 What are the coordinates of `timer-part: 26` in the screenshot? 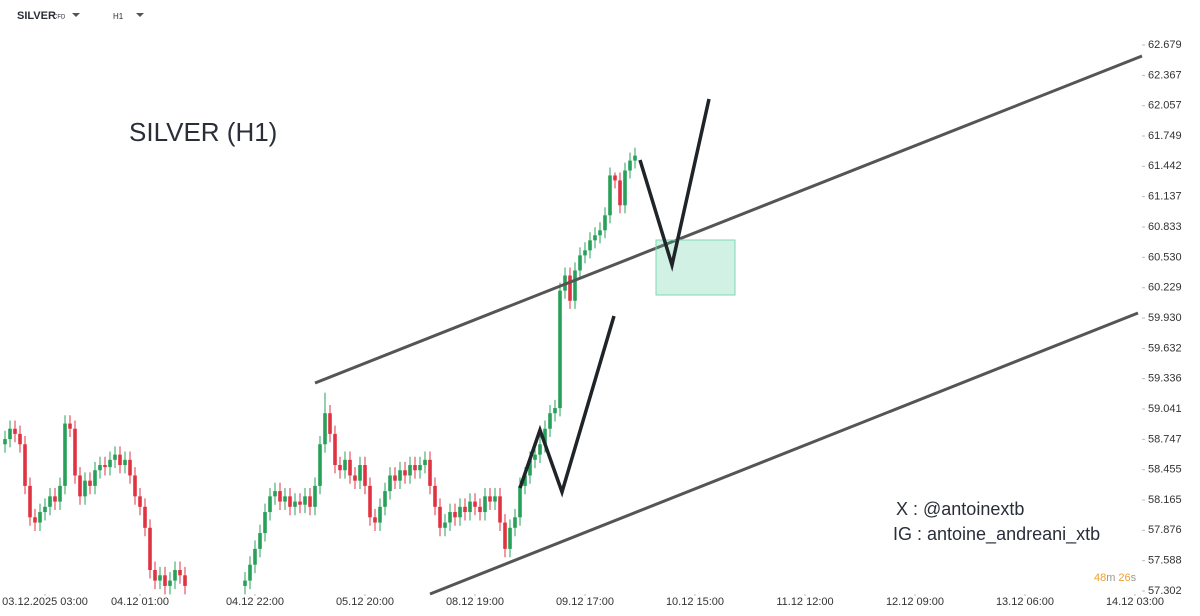 It's located at (1124, 578).